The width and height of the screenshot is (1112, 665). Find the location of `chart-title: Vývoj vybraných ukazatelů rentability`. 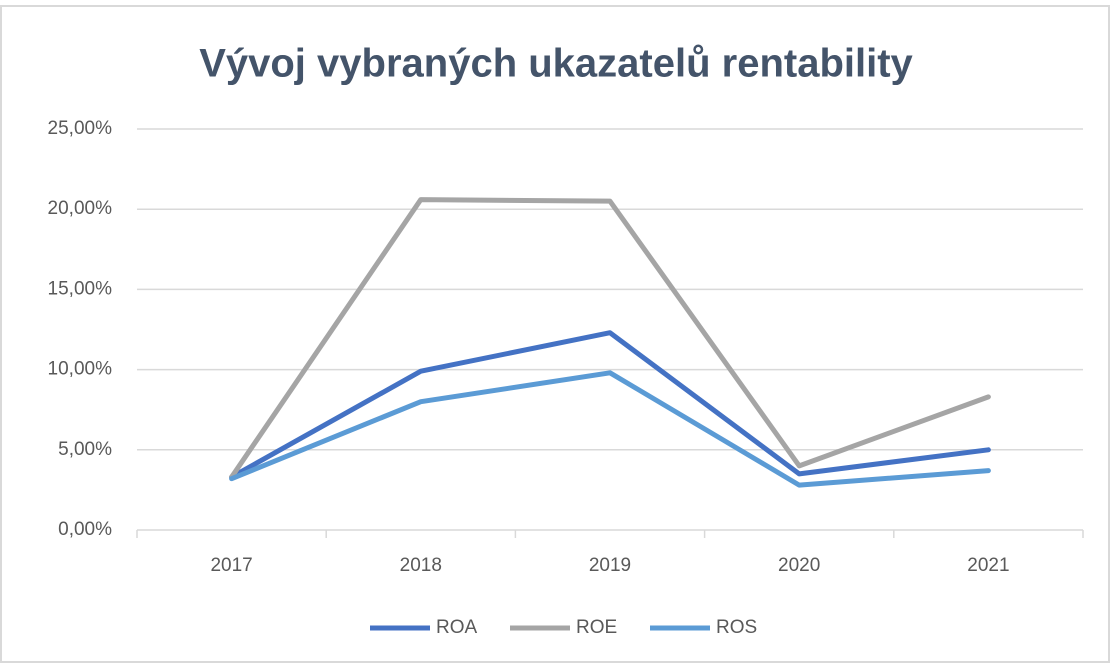

chart-title: Vývoj vybraných ukazatelů rentability is located at coordinates (556, 64).